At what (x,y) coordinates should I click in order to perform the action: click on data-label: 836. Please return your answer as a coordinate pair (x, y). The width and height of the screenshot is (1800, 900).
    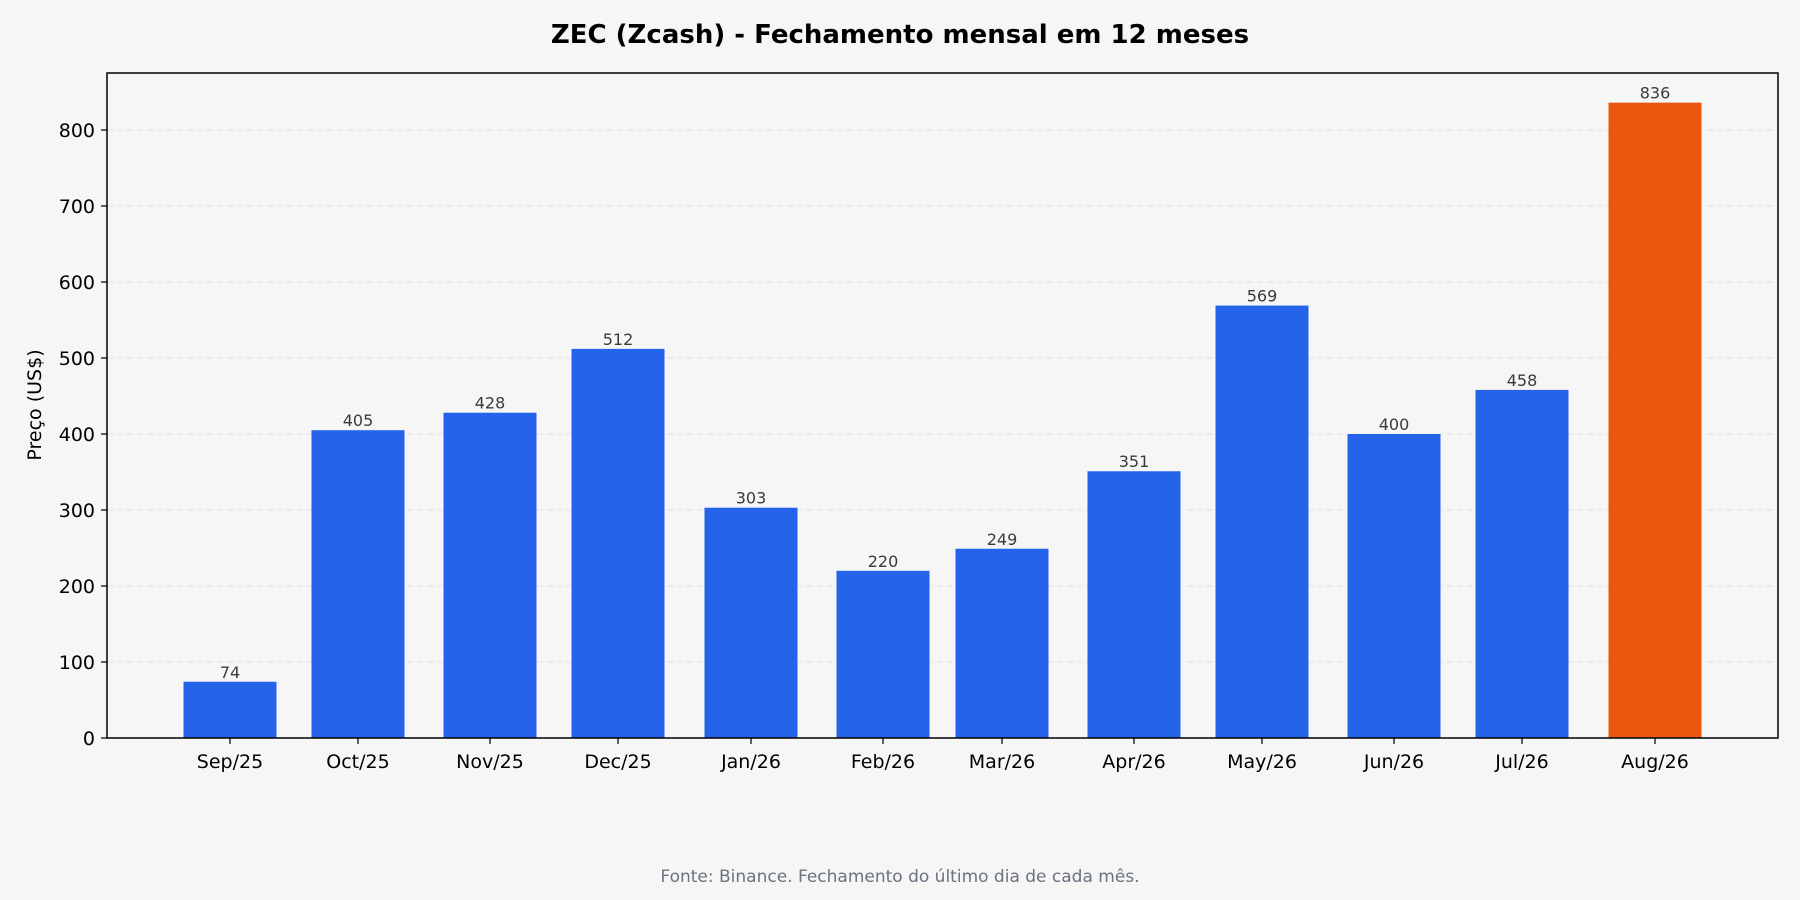
    Looking at the image, I should click on (1655, 93).